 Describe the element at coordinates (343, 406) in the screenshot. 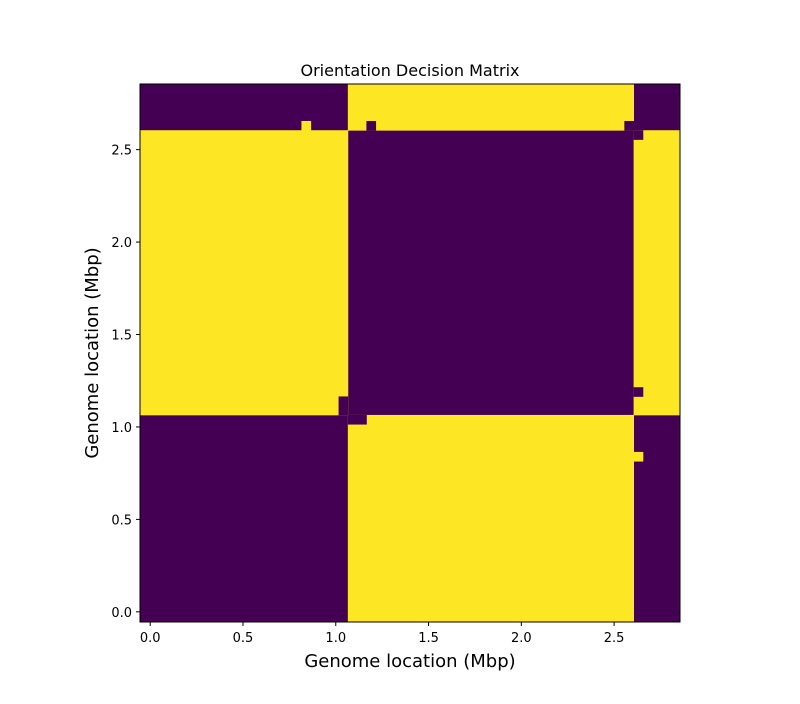

I see `patch-b` at that location.